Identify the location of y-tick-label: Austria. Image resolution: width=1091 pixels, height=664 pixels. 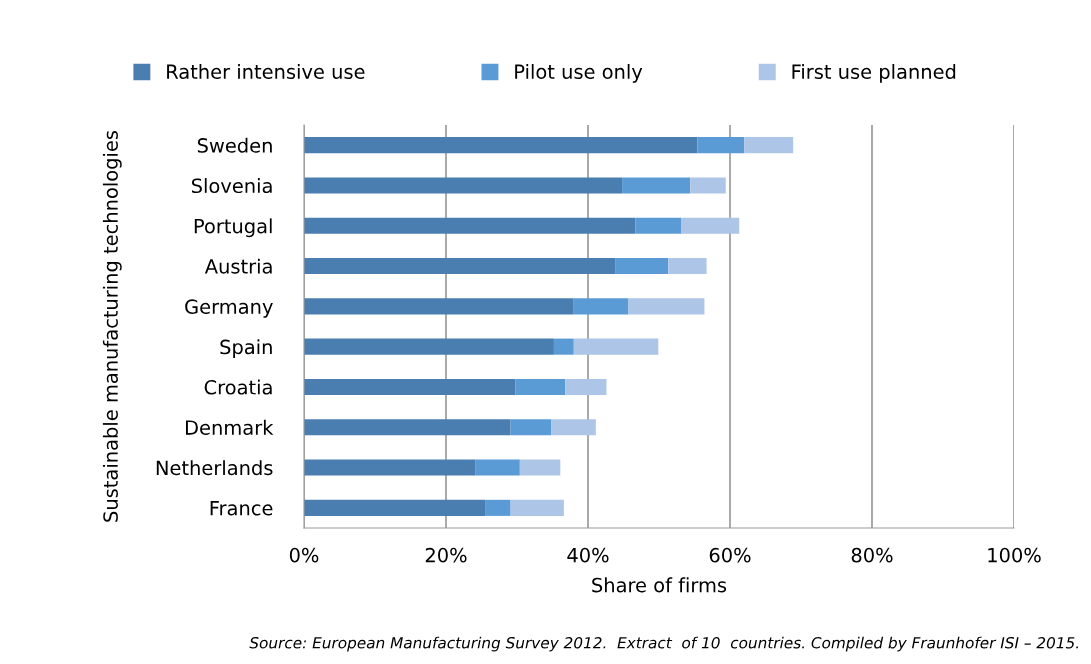
(238, 266).